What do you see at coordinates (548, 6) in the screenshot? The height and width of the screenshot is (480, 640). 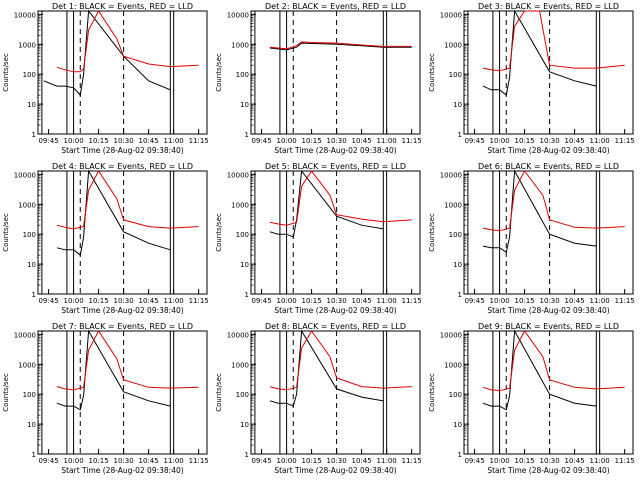 I see `chart-title: Det 3: BLACK = Events, RED = LLD` at bounding box center [548, 6].